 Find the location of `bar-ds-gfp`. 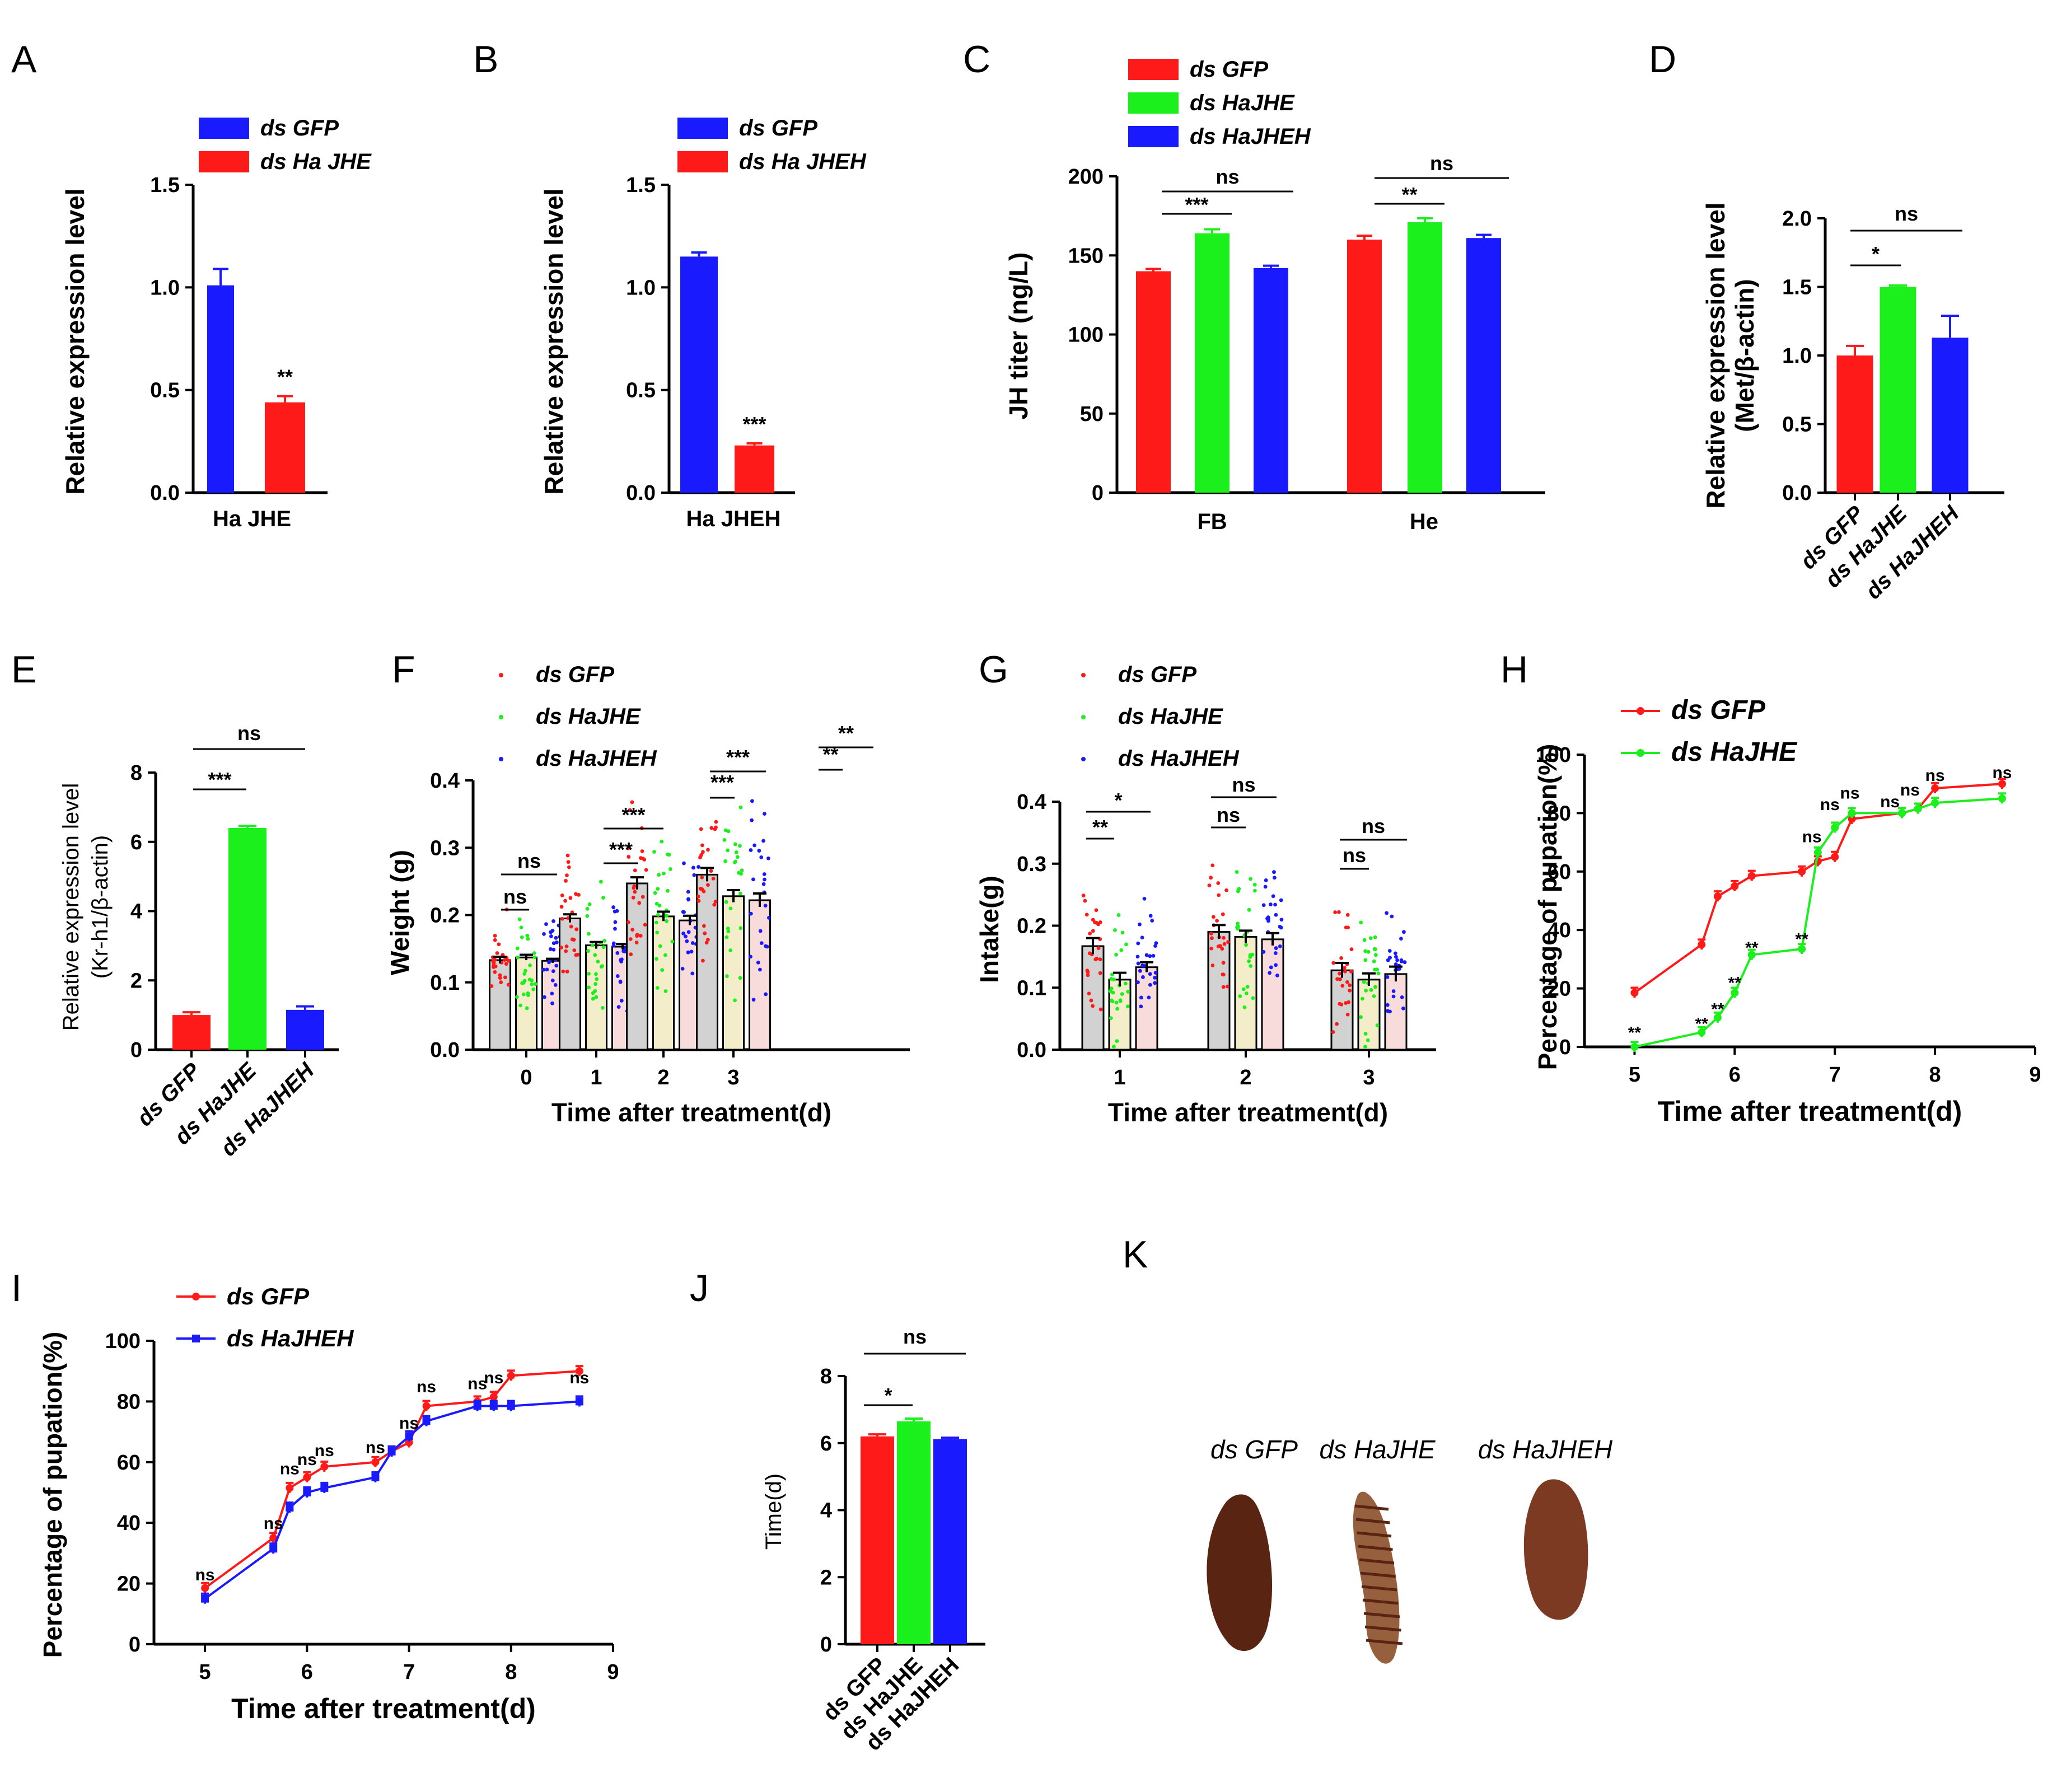

bar-ds-gfp is located at coordinates (699, 375).